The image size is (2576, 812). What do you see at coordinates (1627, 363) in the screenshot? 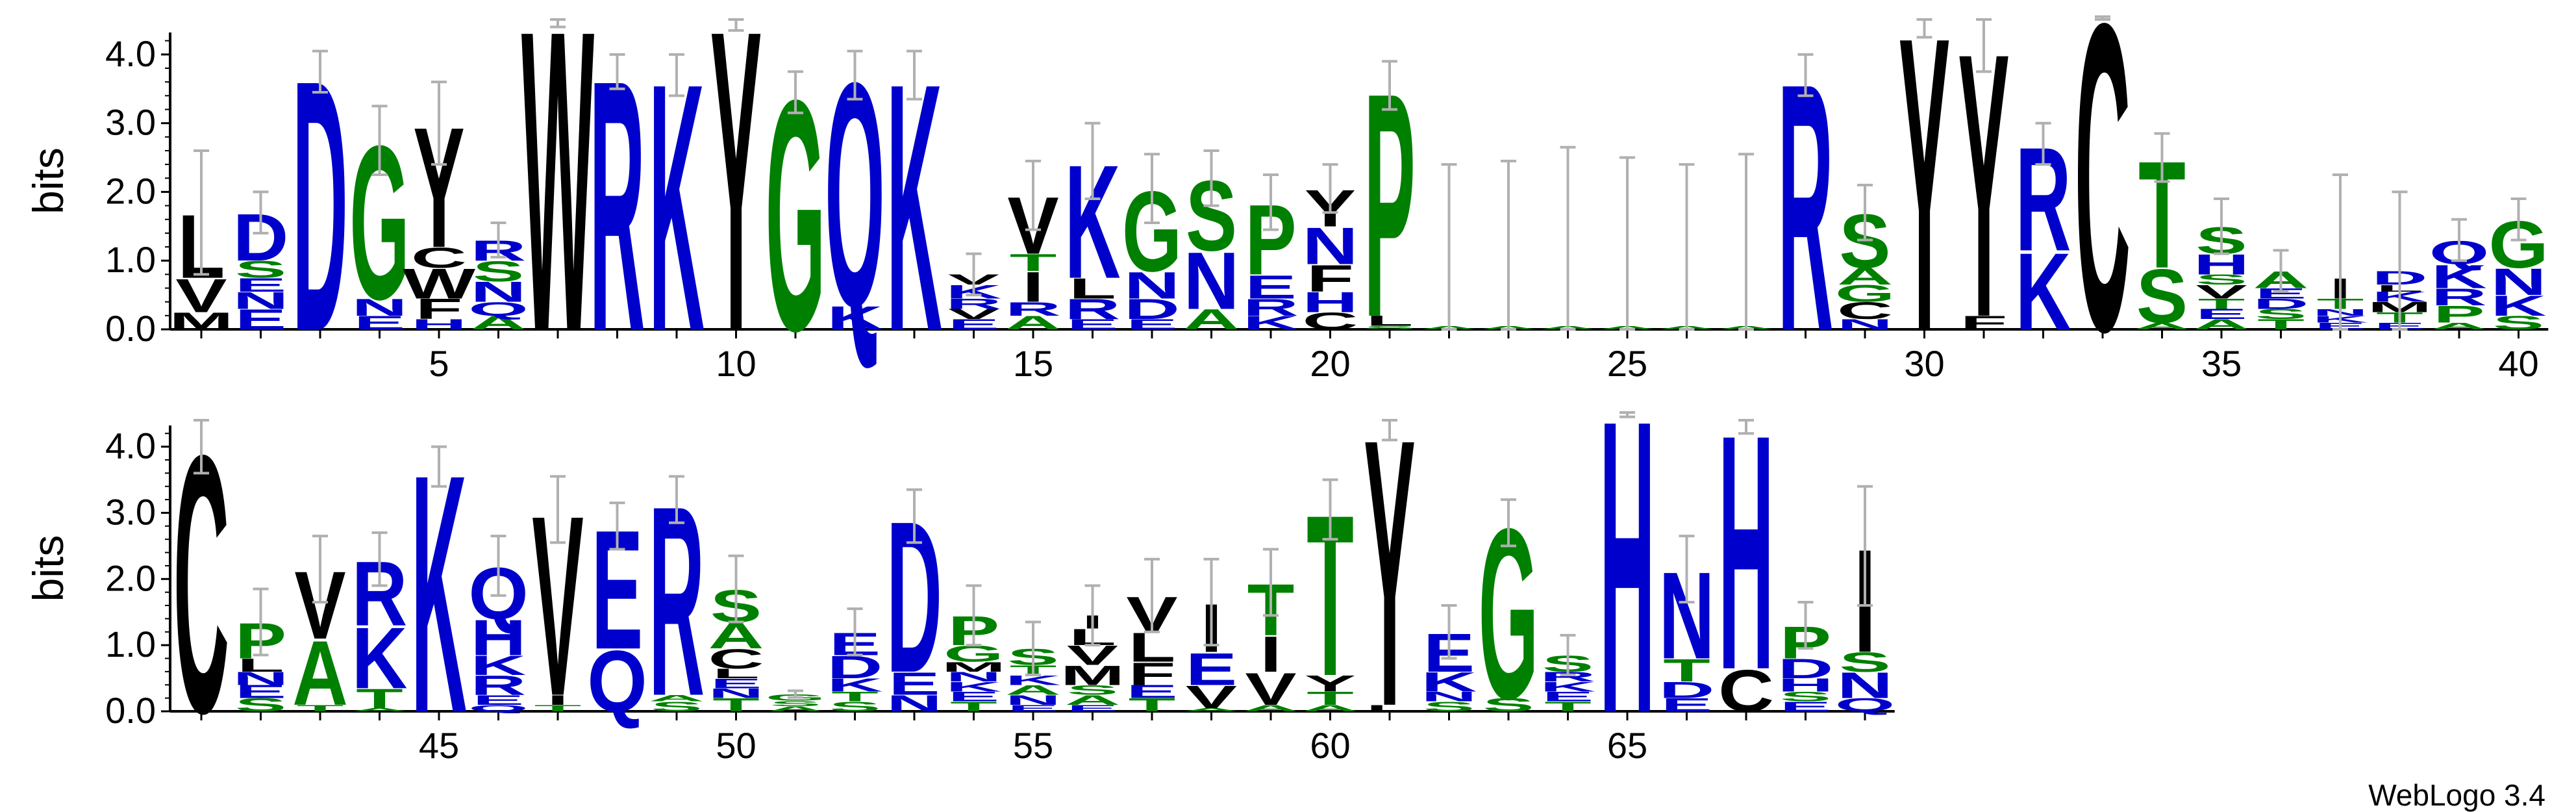
I see `x-tick-label: 25` at bounding box center [1627, 363].